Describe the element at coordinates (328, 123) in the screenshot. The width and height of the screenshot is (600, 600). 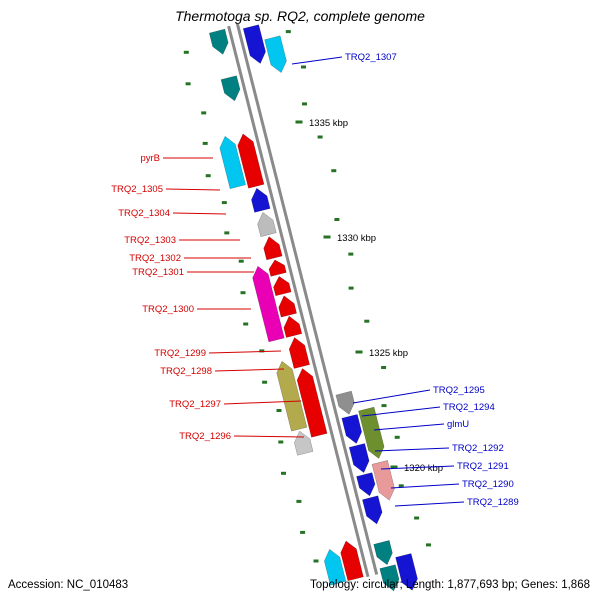
I see `scale-label: 1335 kbp` at that location.